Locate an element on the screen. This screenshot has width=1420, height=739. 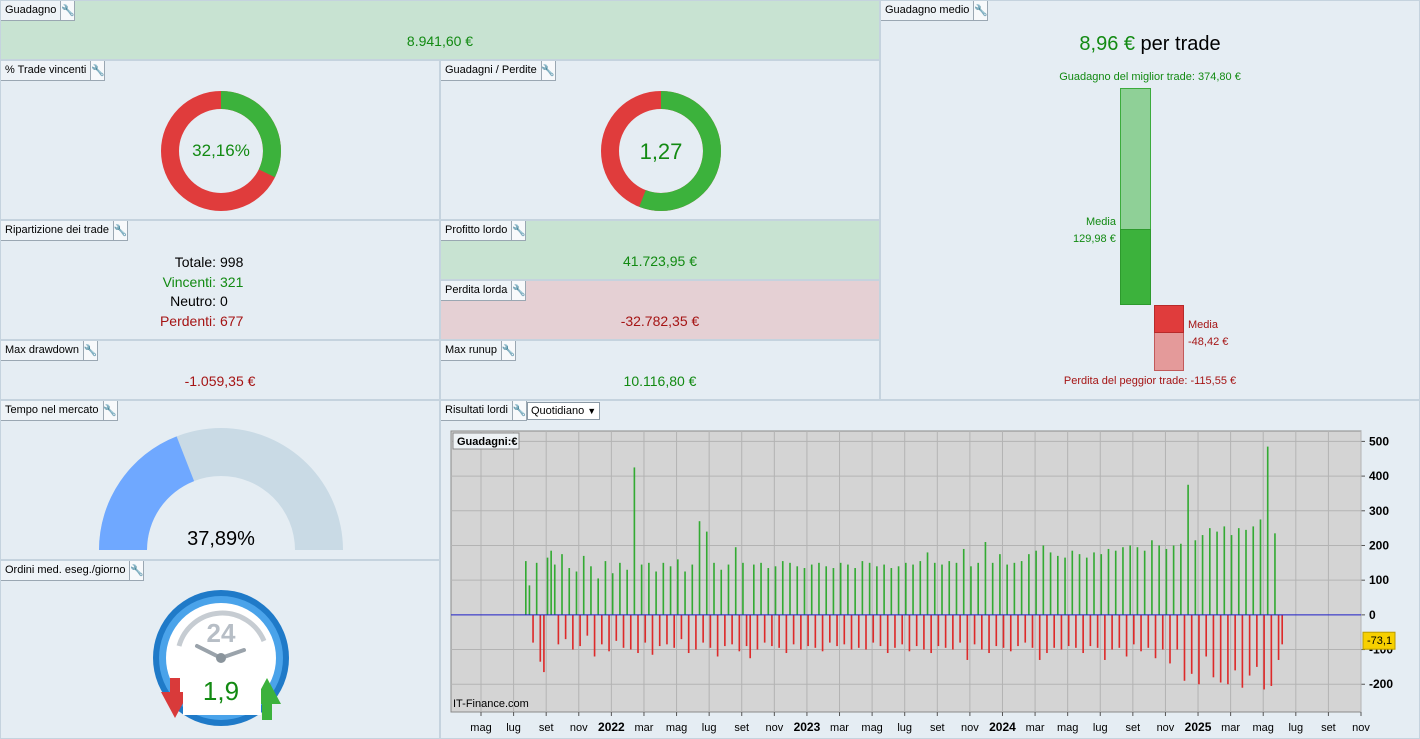
y-tick-label: 300 is located at coordinates (1379, 511).